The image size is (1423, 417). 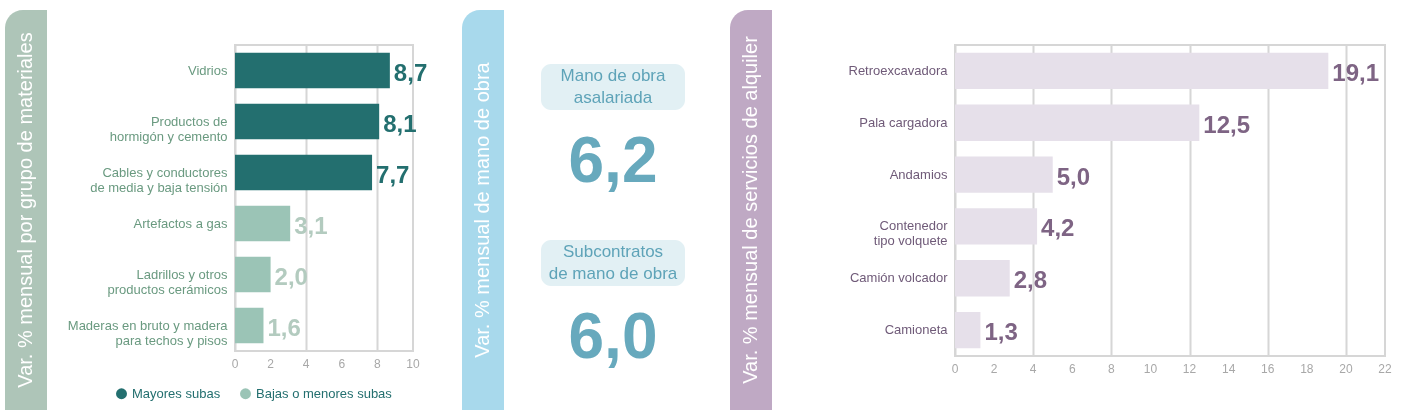 What do you see at coordinates (899, 278) in the screenshot?
I see `y-tick-label: Camión volcador` at bounding box center [899, 278].